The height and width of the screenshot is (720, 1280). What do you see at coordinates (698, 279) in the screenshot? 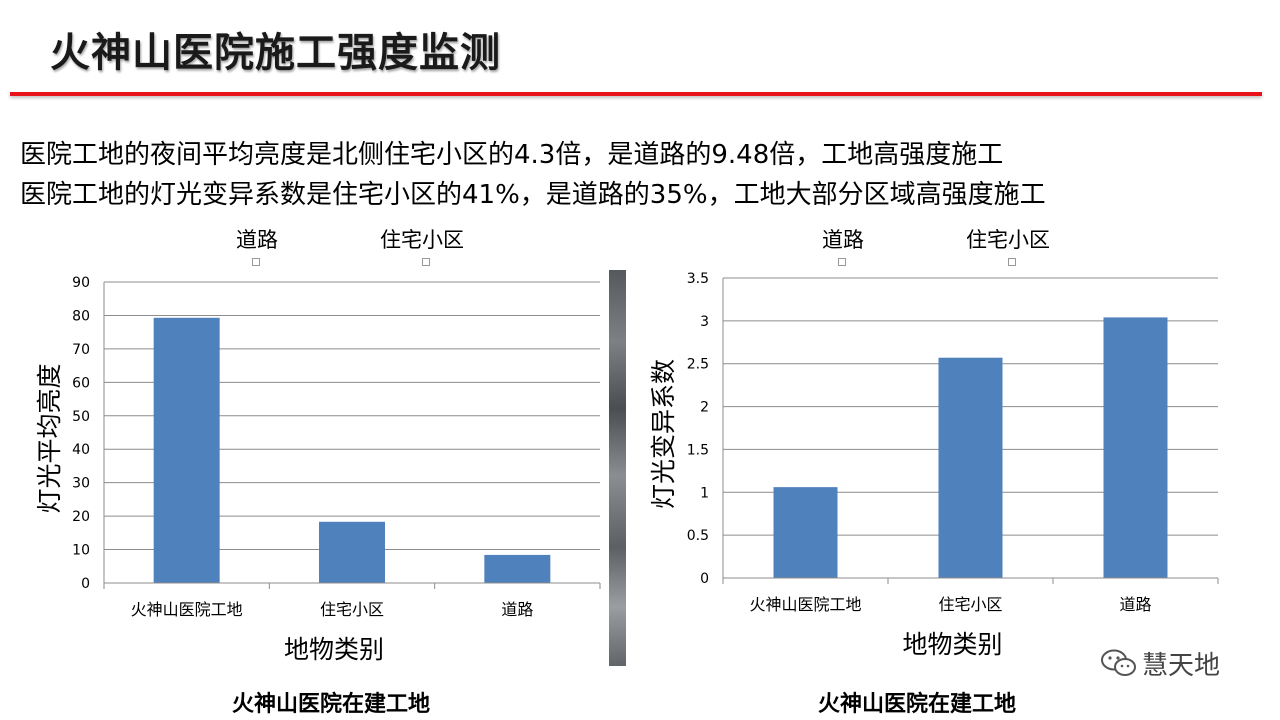
I see `y-tick-label: 3.5` at bounding box center [698, 279].